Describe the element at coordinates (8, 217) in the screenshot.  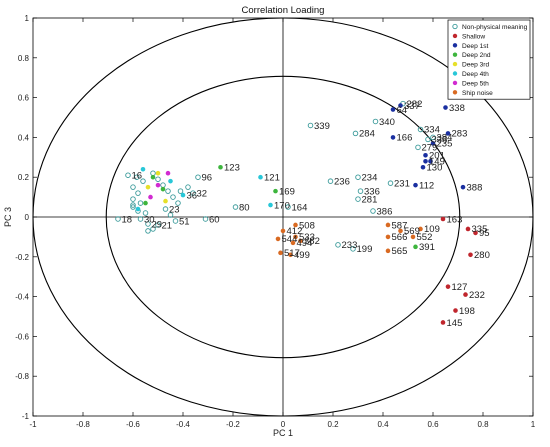
I see `y-axis-title: PC 3` at that location.